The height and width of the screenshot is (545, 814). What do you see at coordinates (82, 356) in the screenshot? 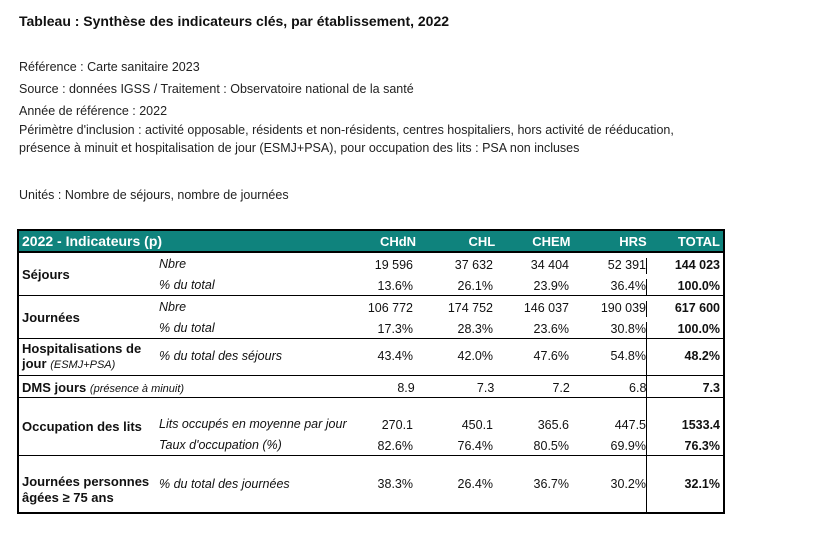
I see `group-label-text: Hospitalisations de jour` at bounding box center [82, 356].